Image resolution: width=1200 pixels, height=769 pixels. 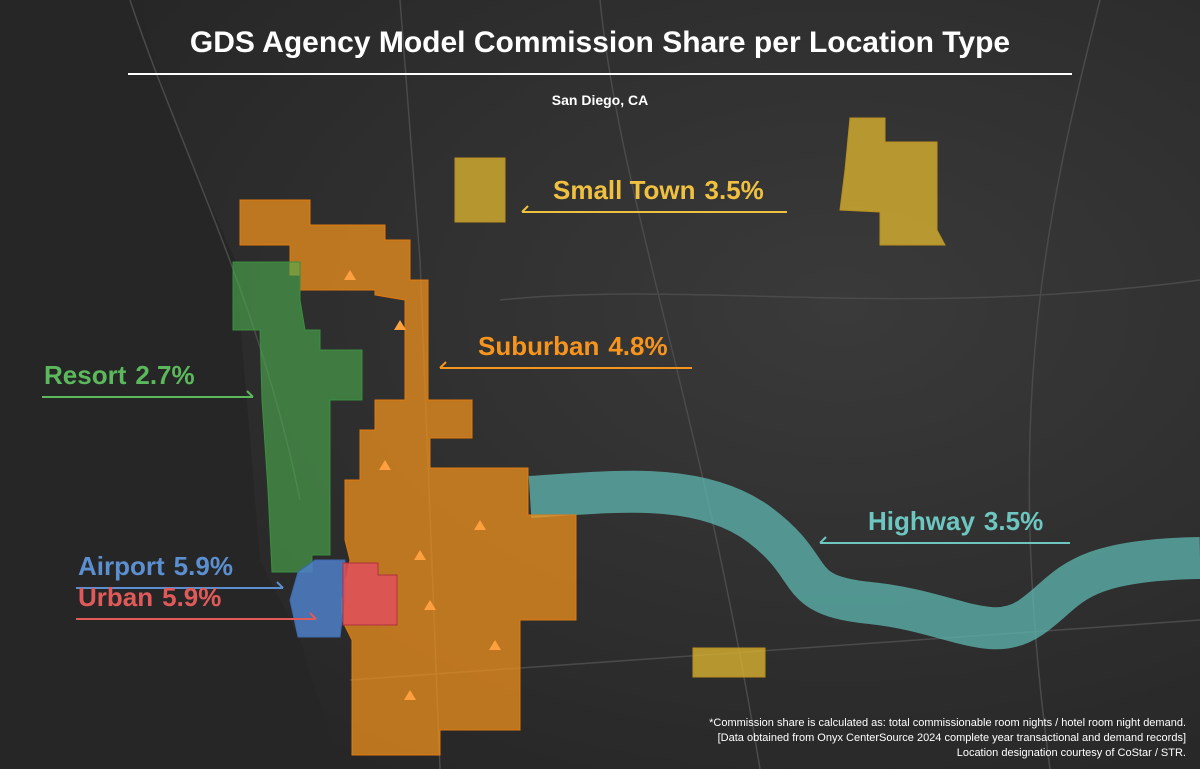 I want to click on region-label: Suburban 4.8%, so click(x=573, y=346).